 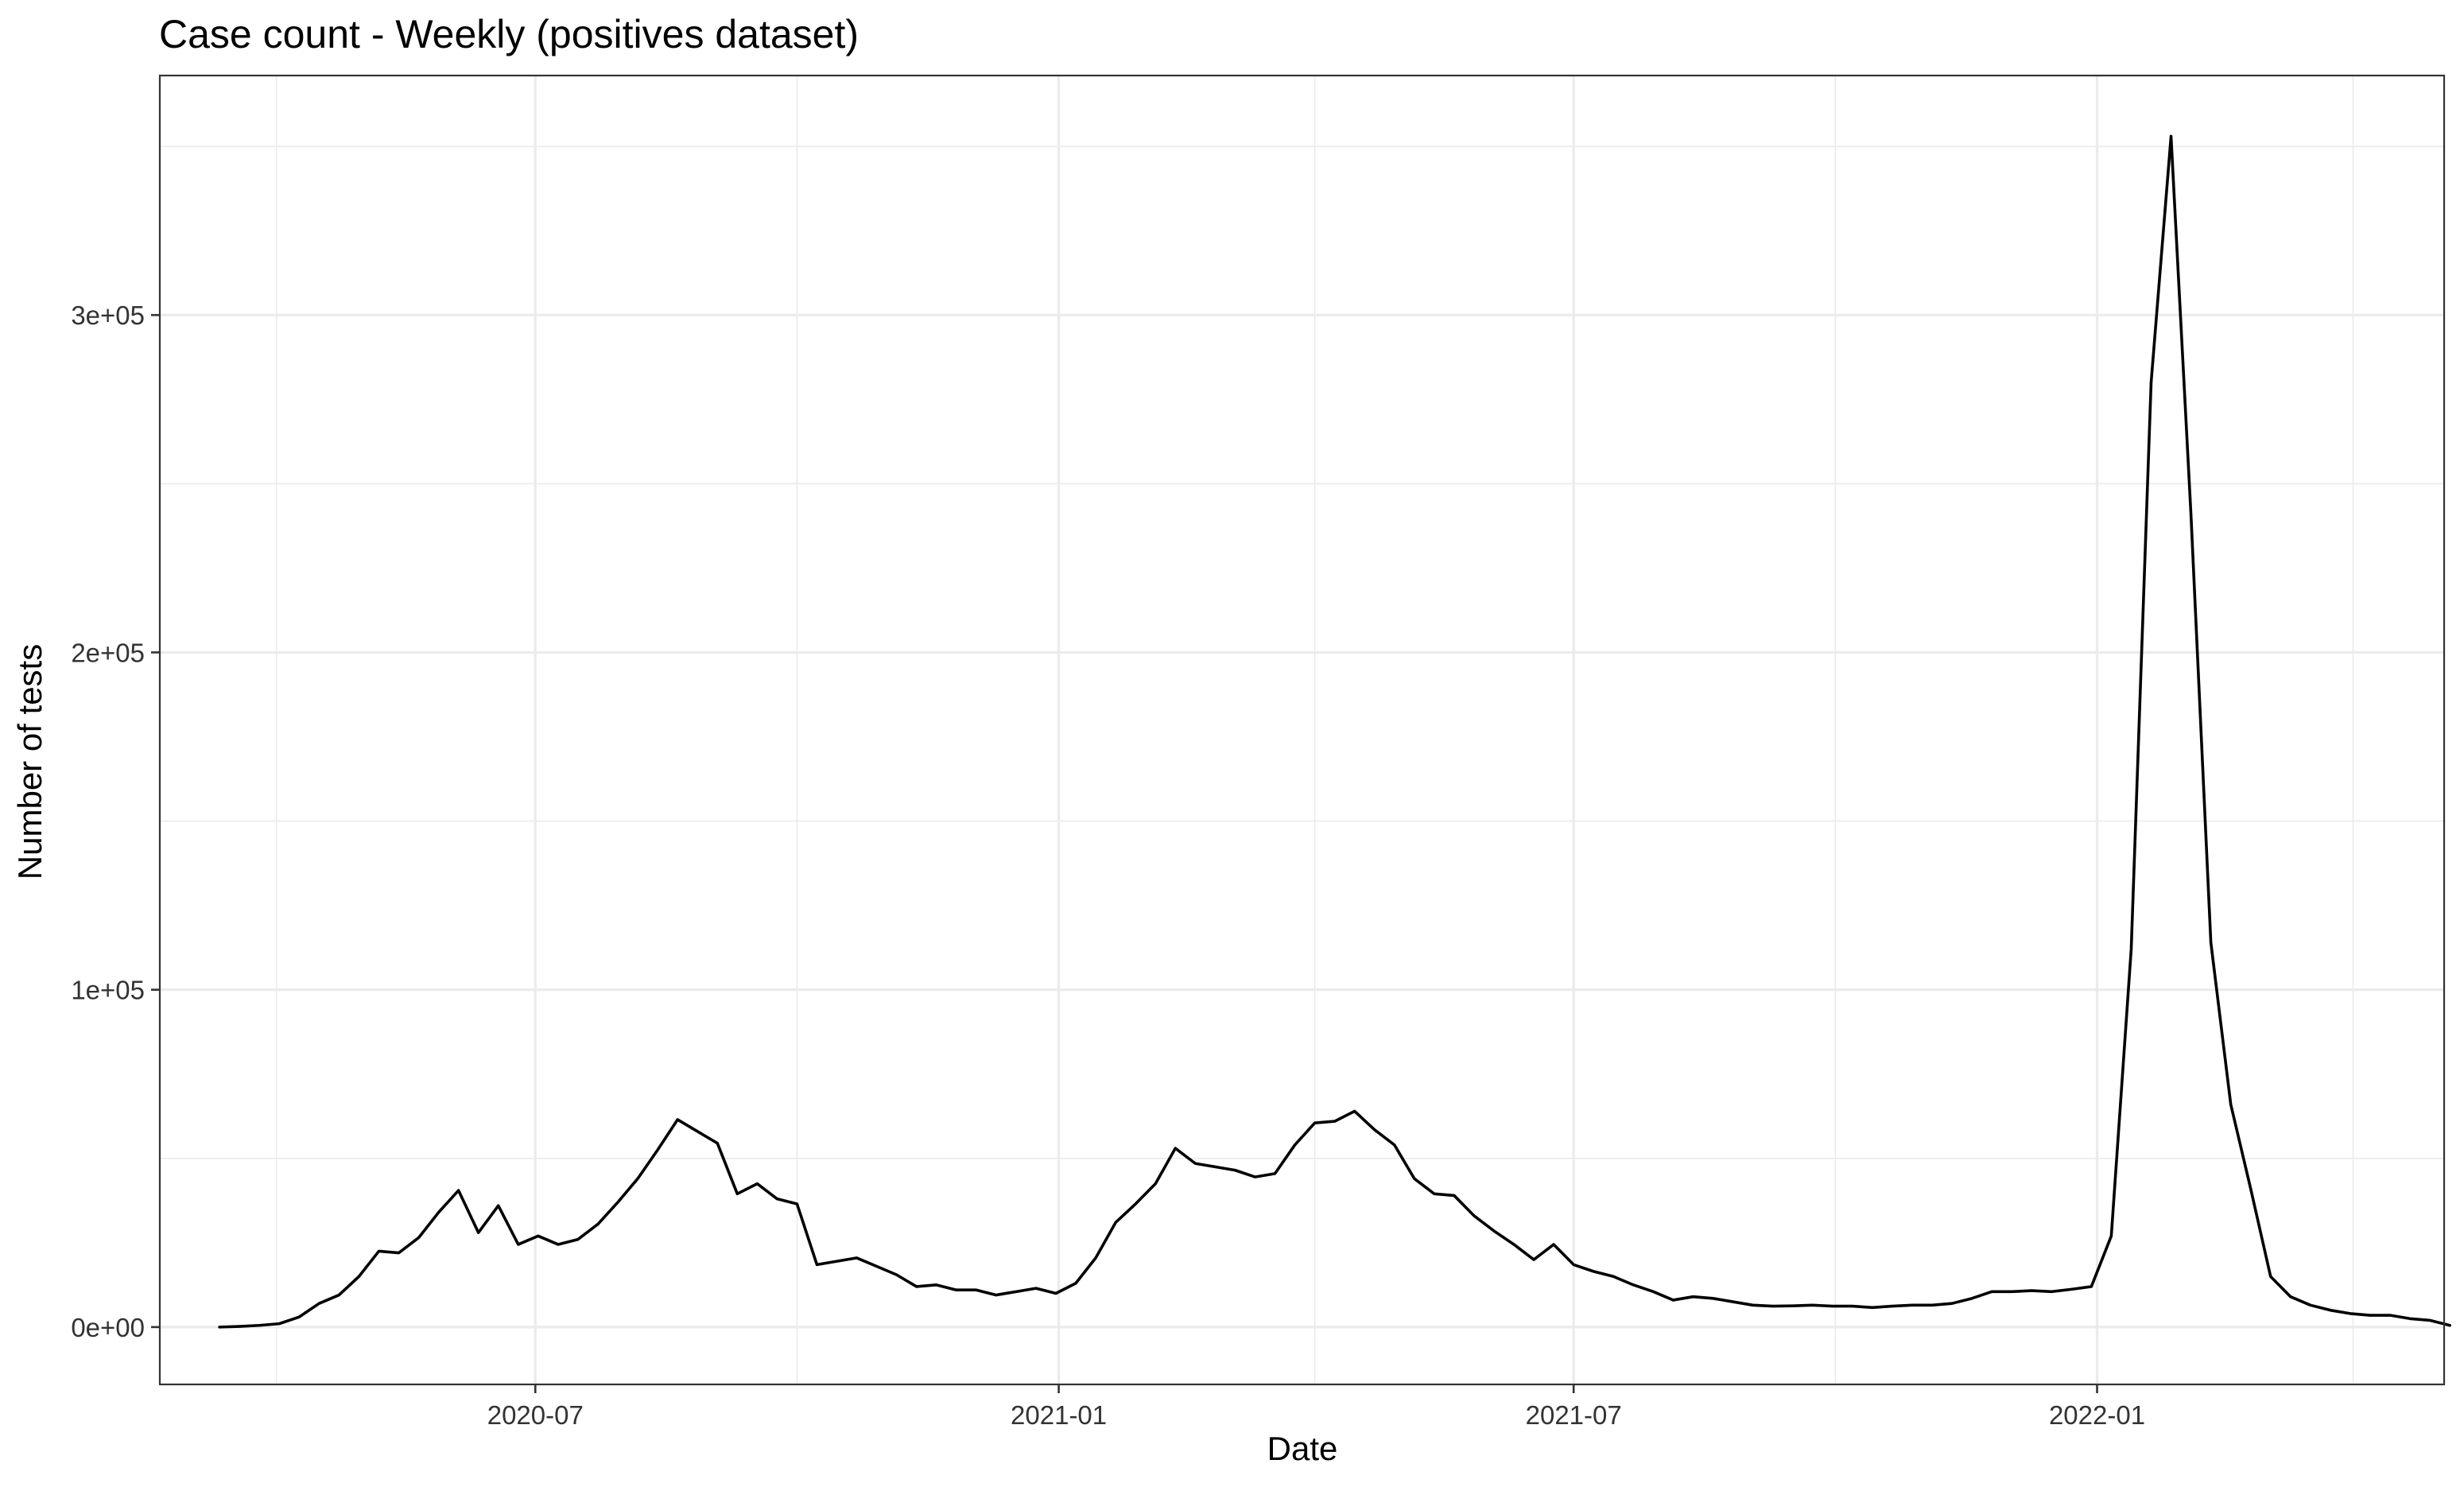 What do you see at coordinates (108, 990) in the screenshot?
I see `y-tick-label: 1e+05` at bounding box center [108, 990].